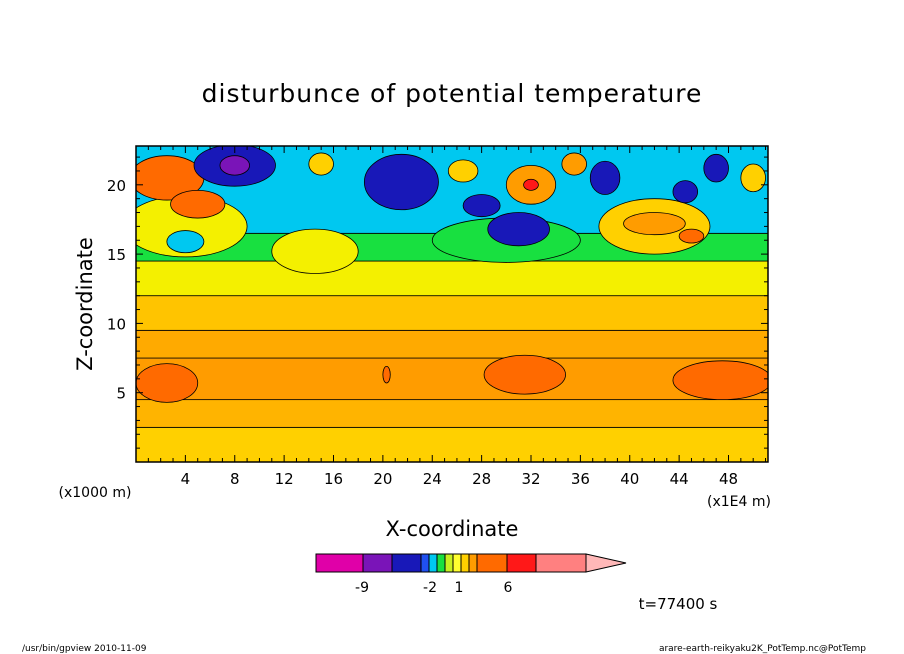 The height and width of the screenshot is (654, 904). What do you see at coordinates (679, 479) in the screenshot?
I see `x-tick-label-44: 44` at bounding box center [679, 479].